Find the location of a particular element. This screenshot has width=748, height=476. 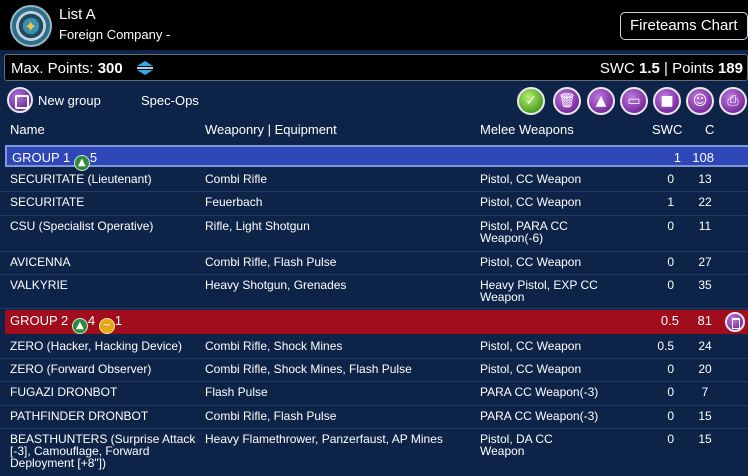

group-header: GROUP 2 ▲ 4 ~1 0.5 81 is located at coordinates (376, 322).